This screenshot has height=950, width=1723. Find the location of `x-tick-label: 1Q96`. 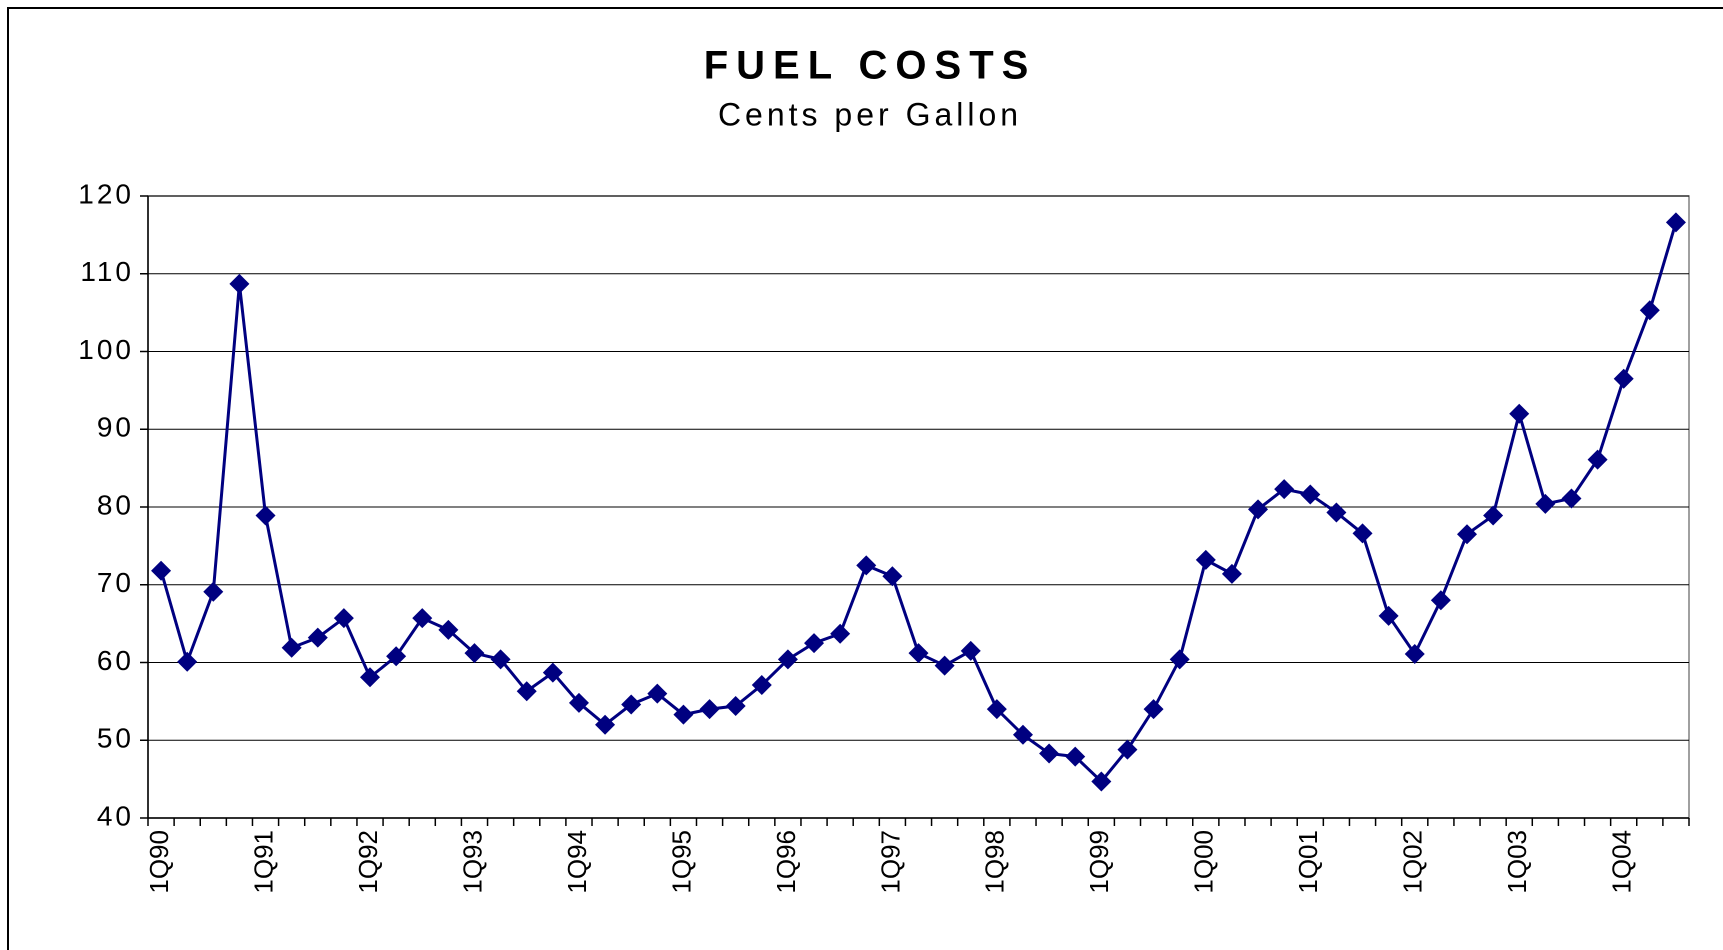

x-tick-label: 1Q96 is located at coordinates (786, 862).